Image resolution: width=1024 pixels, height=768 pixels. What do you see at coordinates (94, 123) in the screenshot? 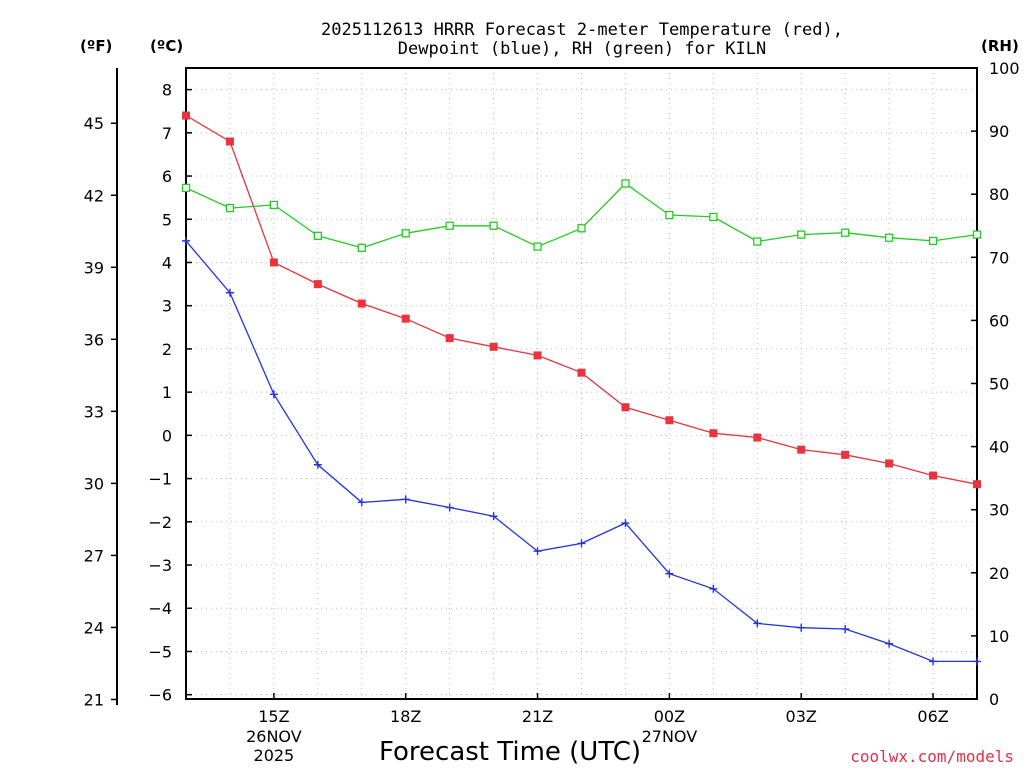
I see `f-tick-label: 45` at bounding box center [94, 123].